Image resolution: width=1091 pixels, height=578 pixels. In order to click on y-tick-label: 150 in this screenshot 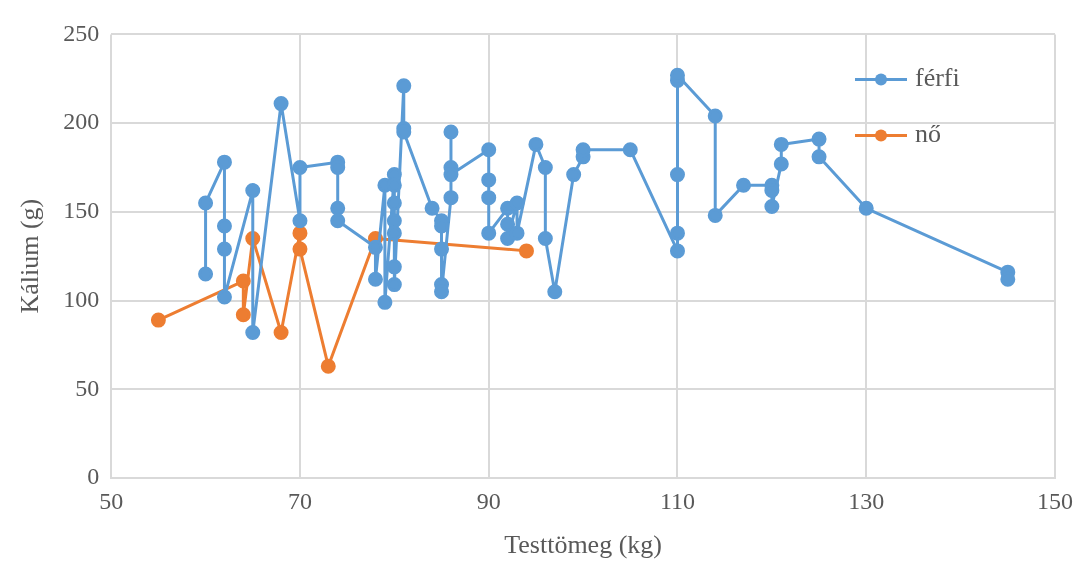, I will do `click(81, 210)`.